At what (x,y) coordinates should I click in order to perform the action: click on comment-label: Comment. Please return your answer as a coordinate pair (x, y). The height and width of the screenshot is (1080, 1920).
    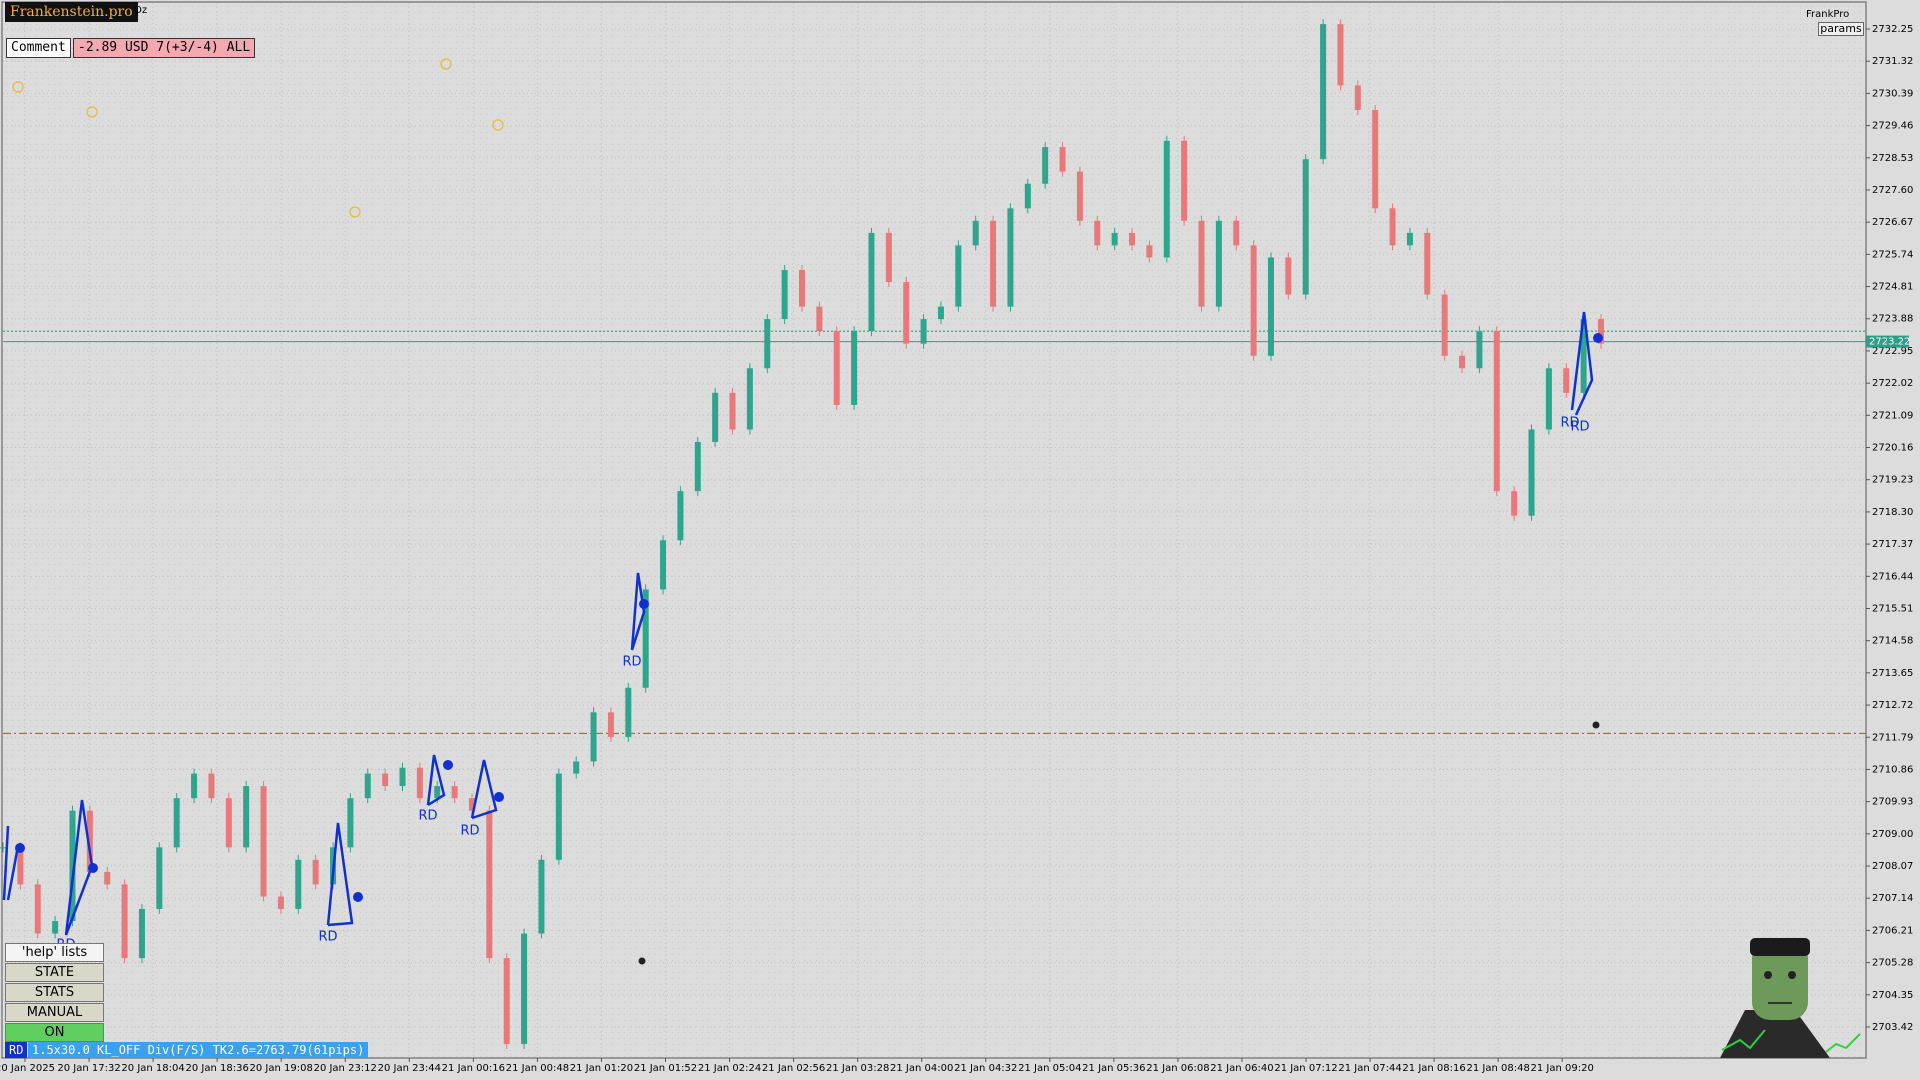
    Looking at the image, I should click on (38, 48).